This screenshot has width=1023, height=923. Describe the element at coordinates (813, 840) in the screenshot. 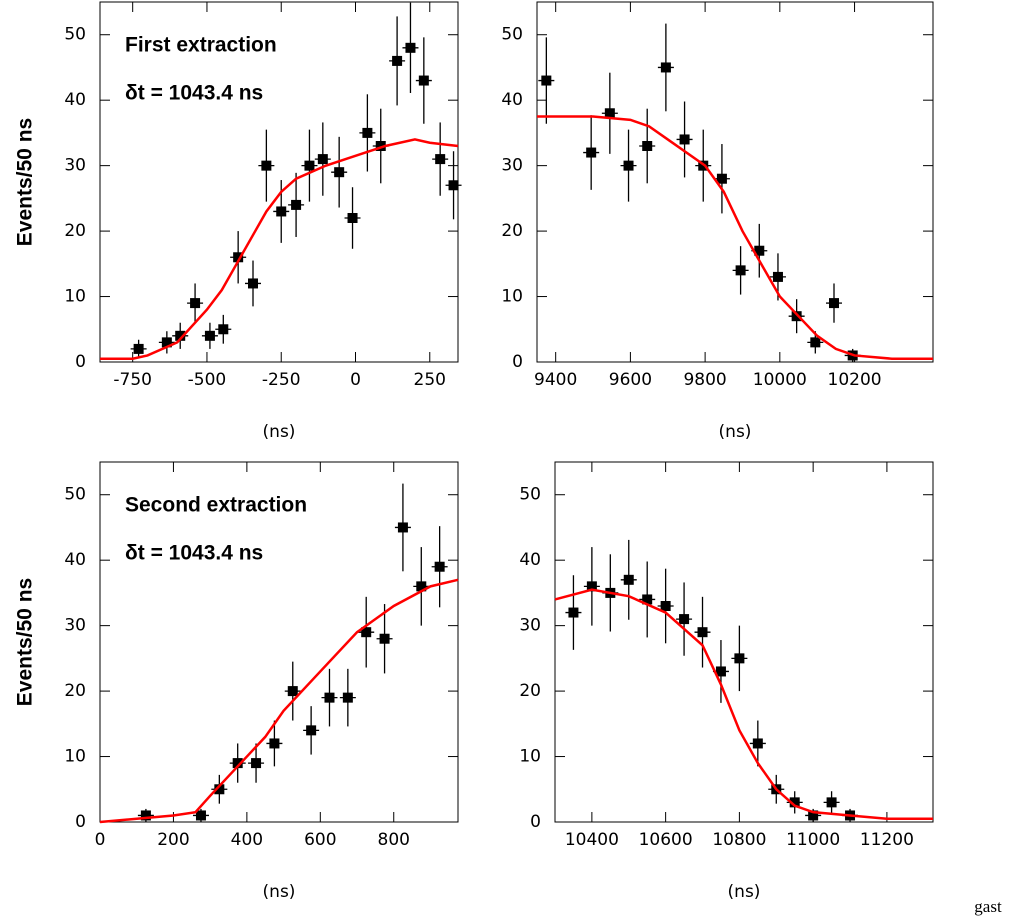

I see `x-tick-label: 11000` at that location.